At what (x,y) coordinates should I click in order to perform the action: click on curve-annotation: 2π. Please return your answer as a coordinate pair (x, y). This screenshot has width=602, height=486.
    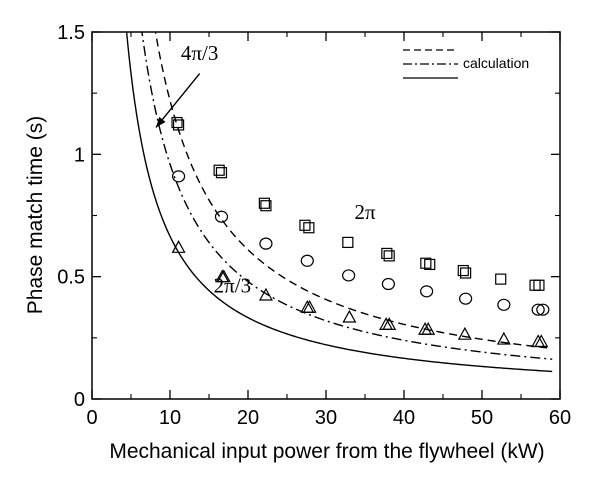
    Looking at the image, I should click on (365, 212).